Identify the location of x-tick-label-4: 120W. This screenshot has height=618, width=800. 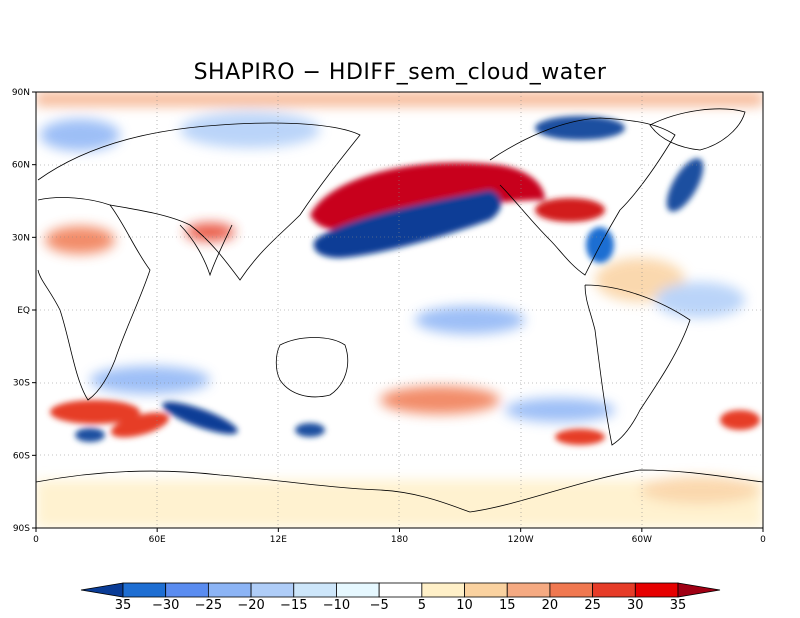
(521, 540).